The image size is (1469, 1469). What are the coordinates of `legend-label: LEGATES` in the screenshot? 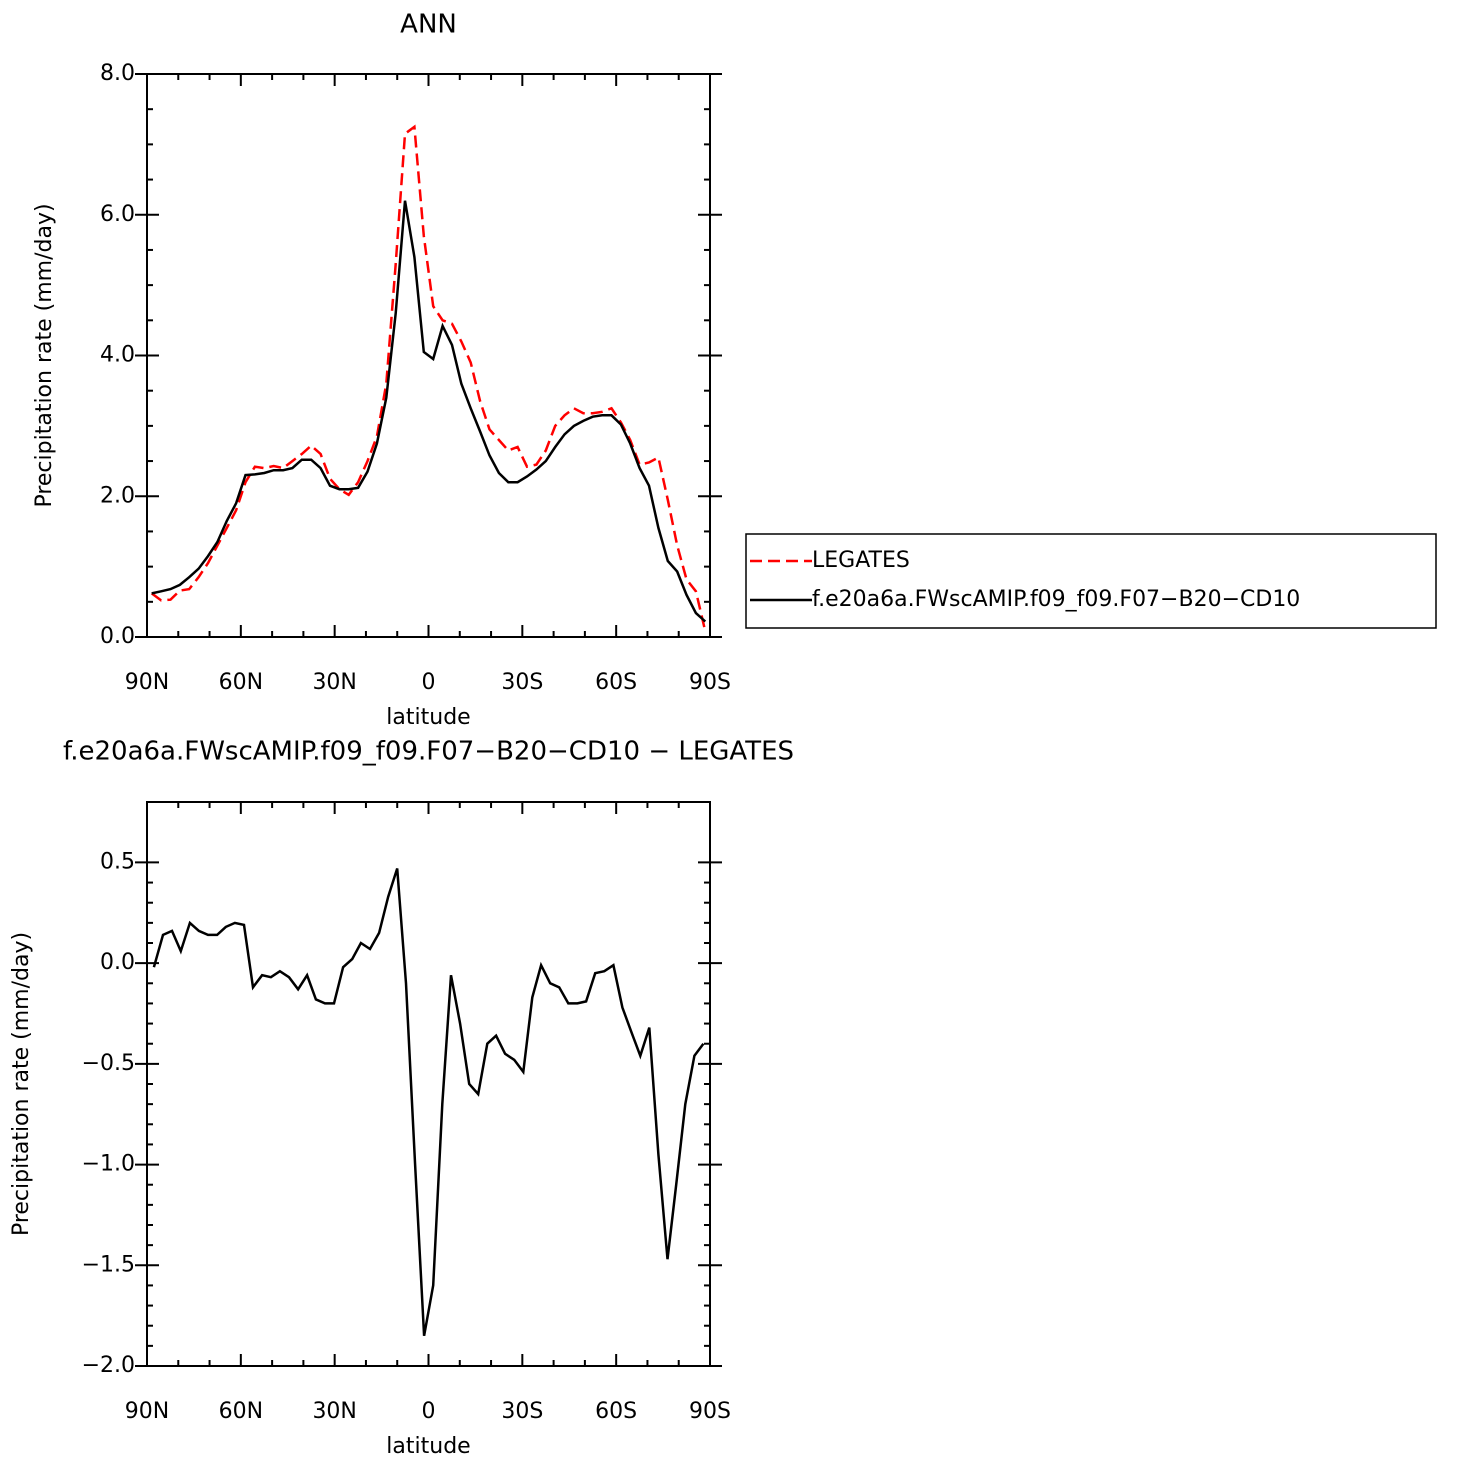 It's located at (861, 560).